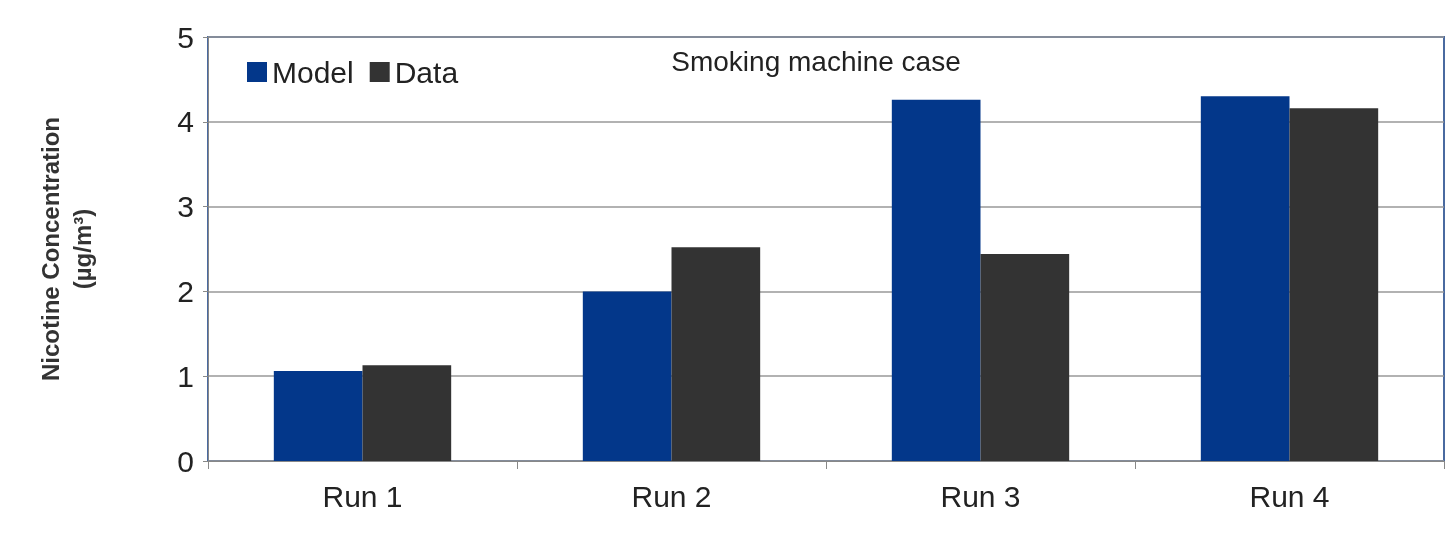  I want to click on x-tick-label: Run 4, so click(1289, 496).